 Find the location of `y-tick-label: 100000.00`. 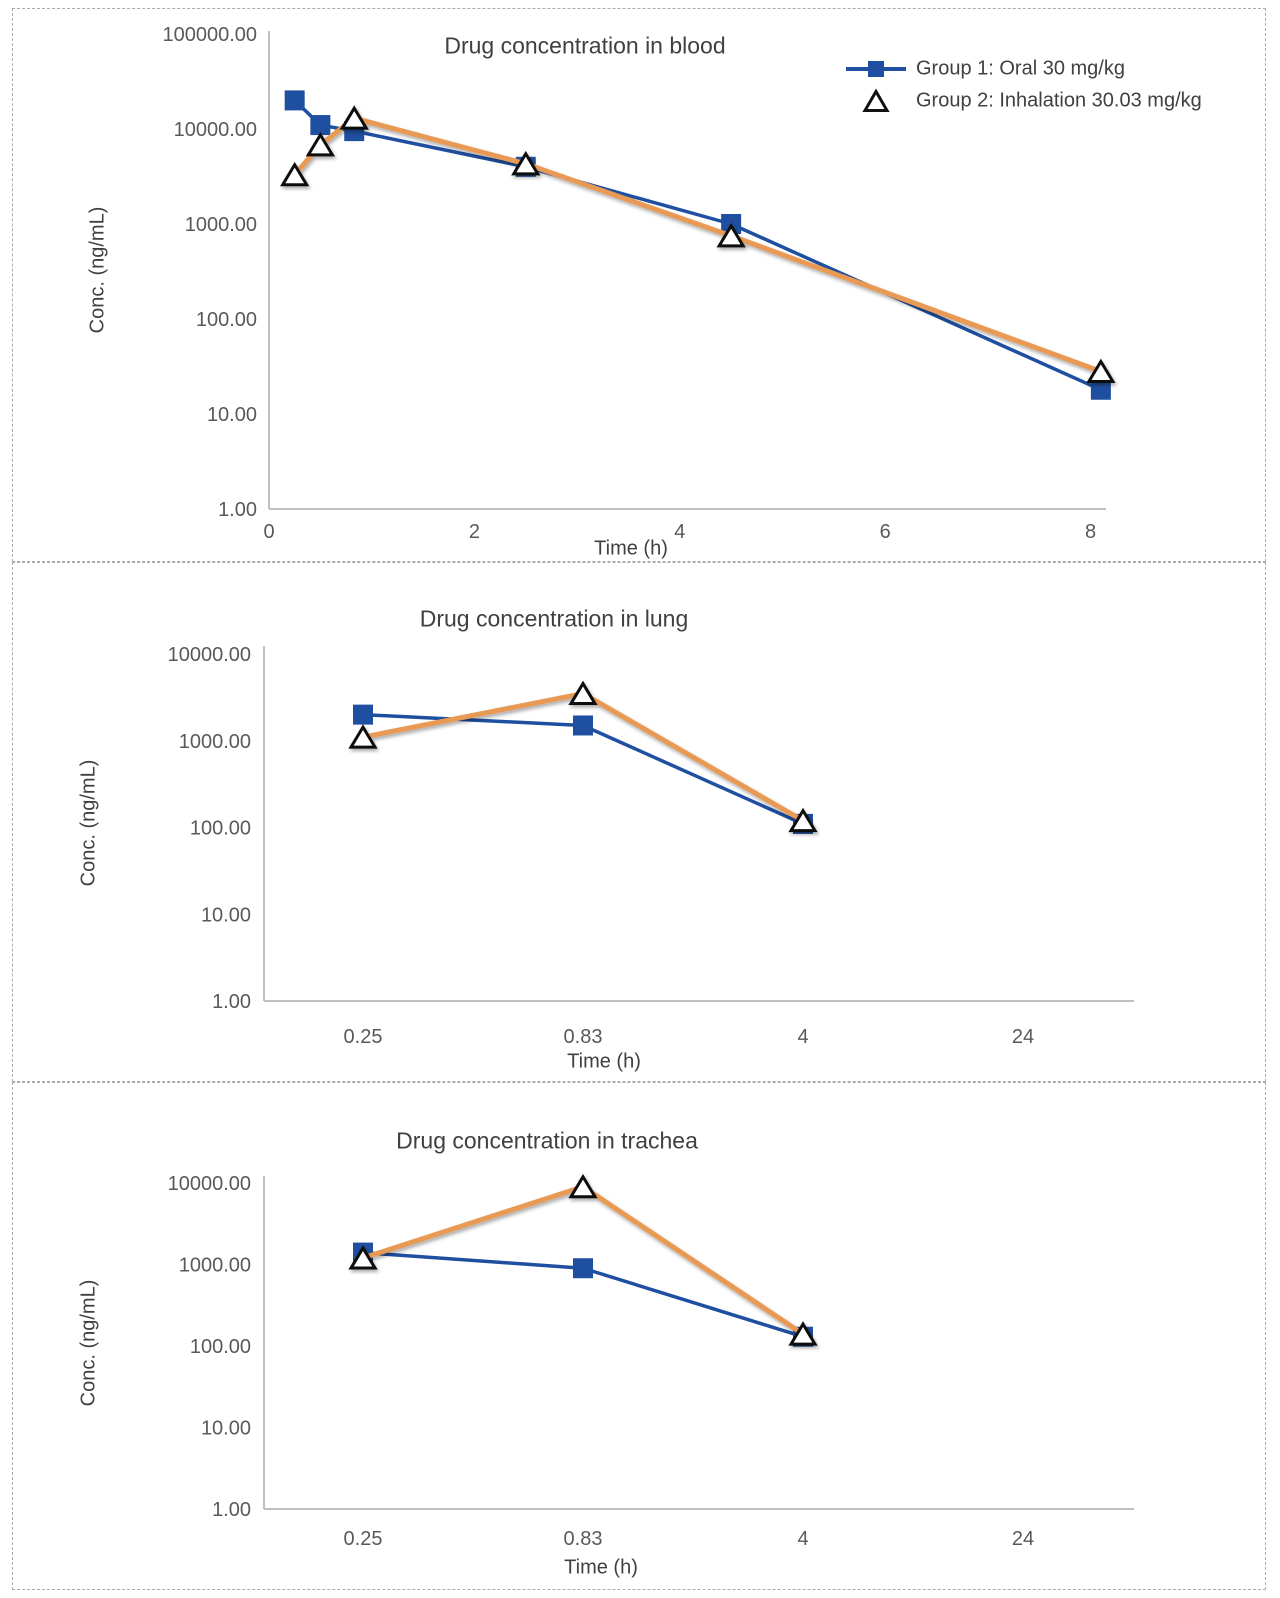

y-tick-label: 100000.00 is located at coordinates (209, 35).